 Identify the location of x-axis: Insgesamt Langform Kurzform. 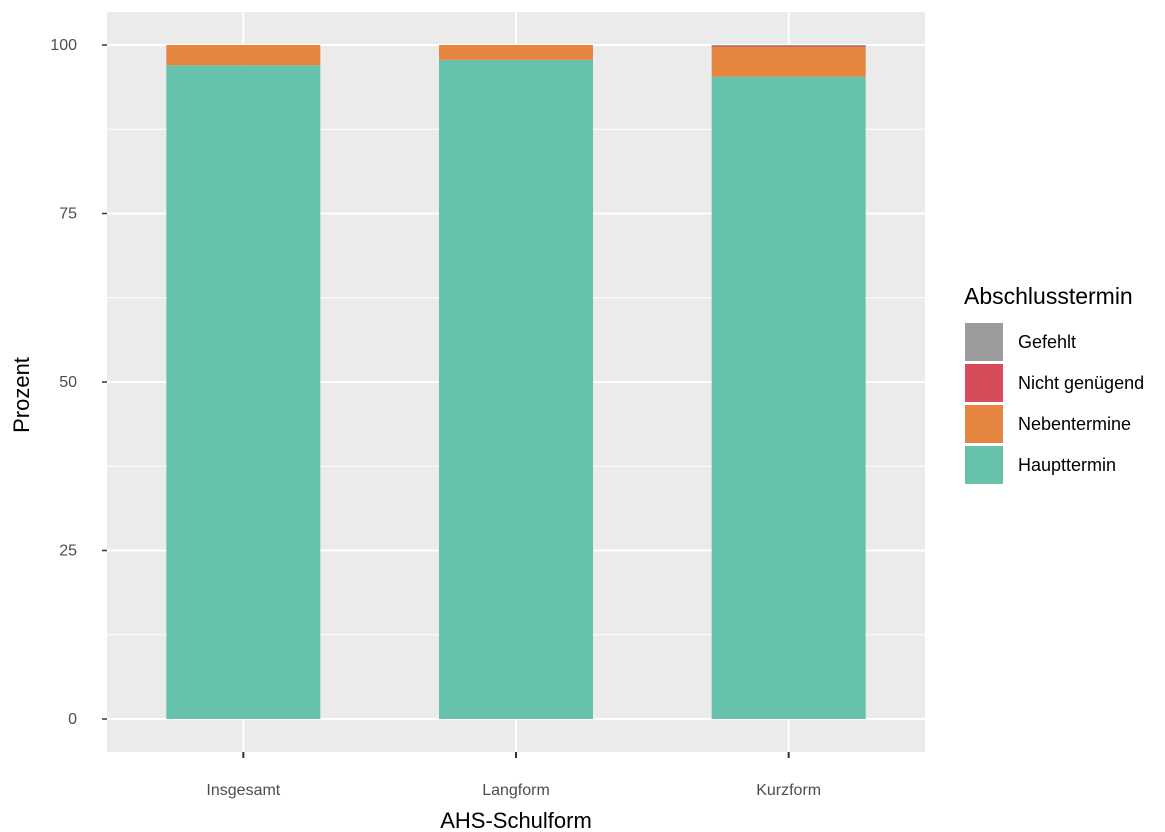
(513, 775).